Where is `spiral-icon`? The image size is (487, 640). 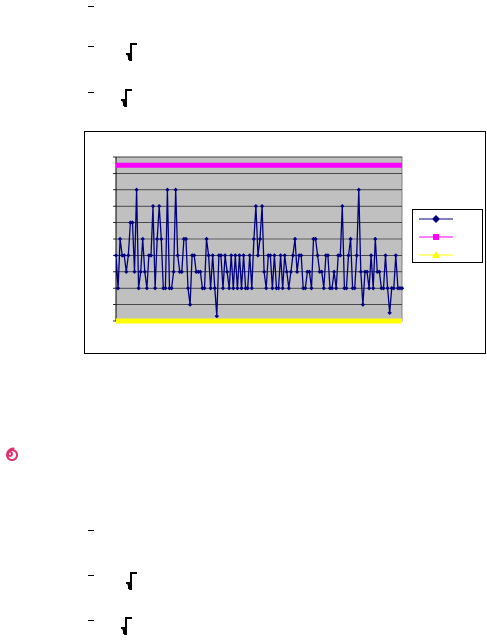 spiral-icon is located at coordinates (10, 454).